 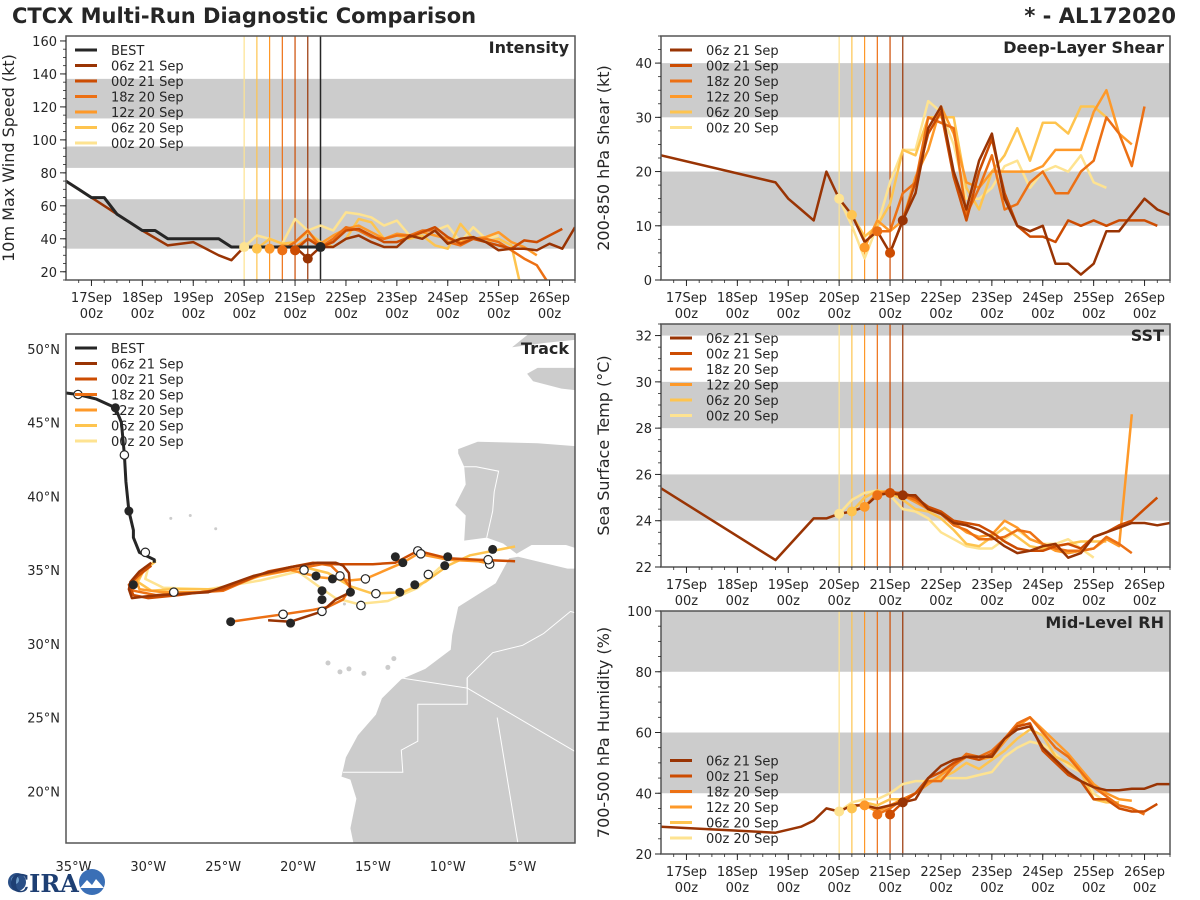 I want to click on x-tick-label: 21Sep, so click(x=890, y=872).